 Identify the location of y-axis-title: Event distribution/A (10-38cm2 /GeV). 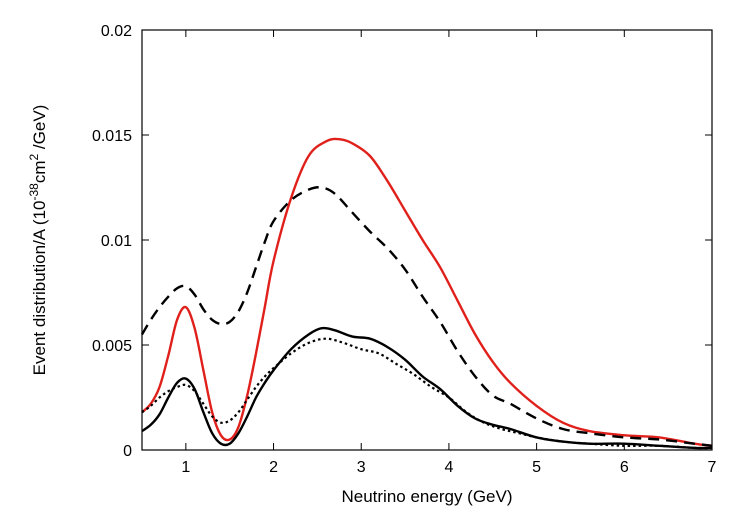
(38, 240).